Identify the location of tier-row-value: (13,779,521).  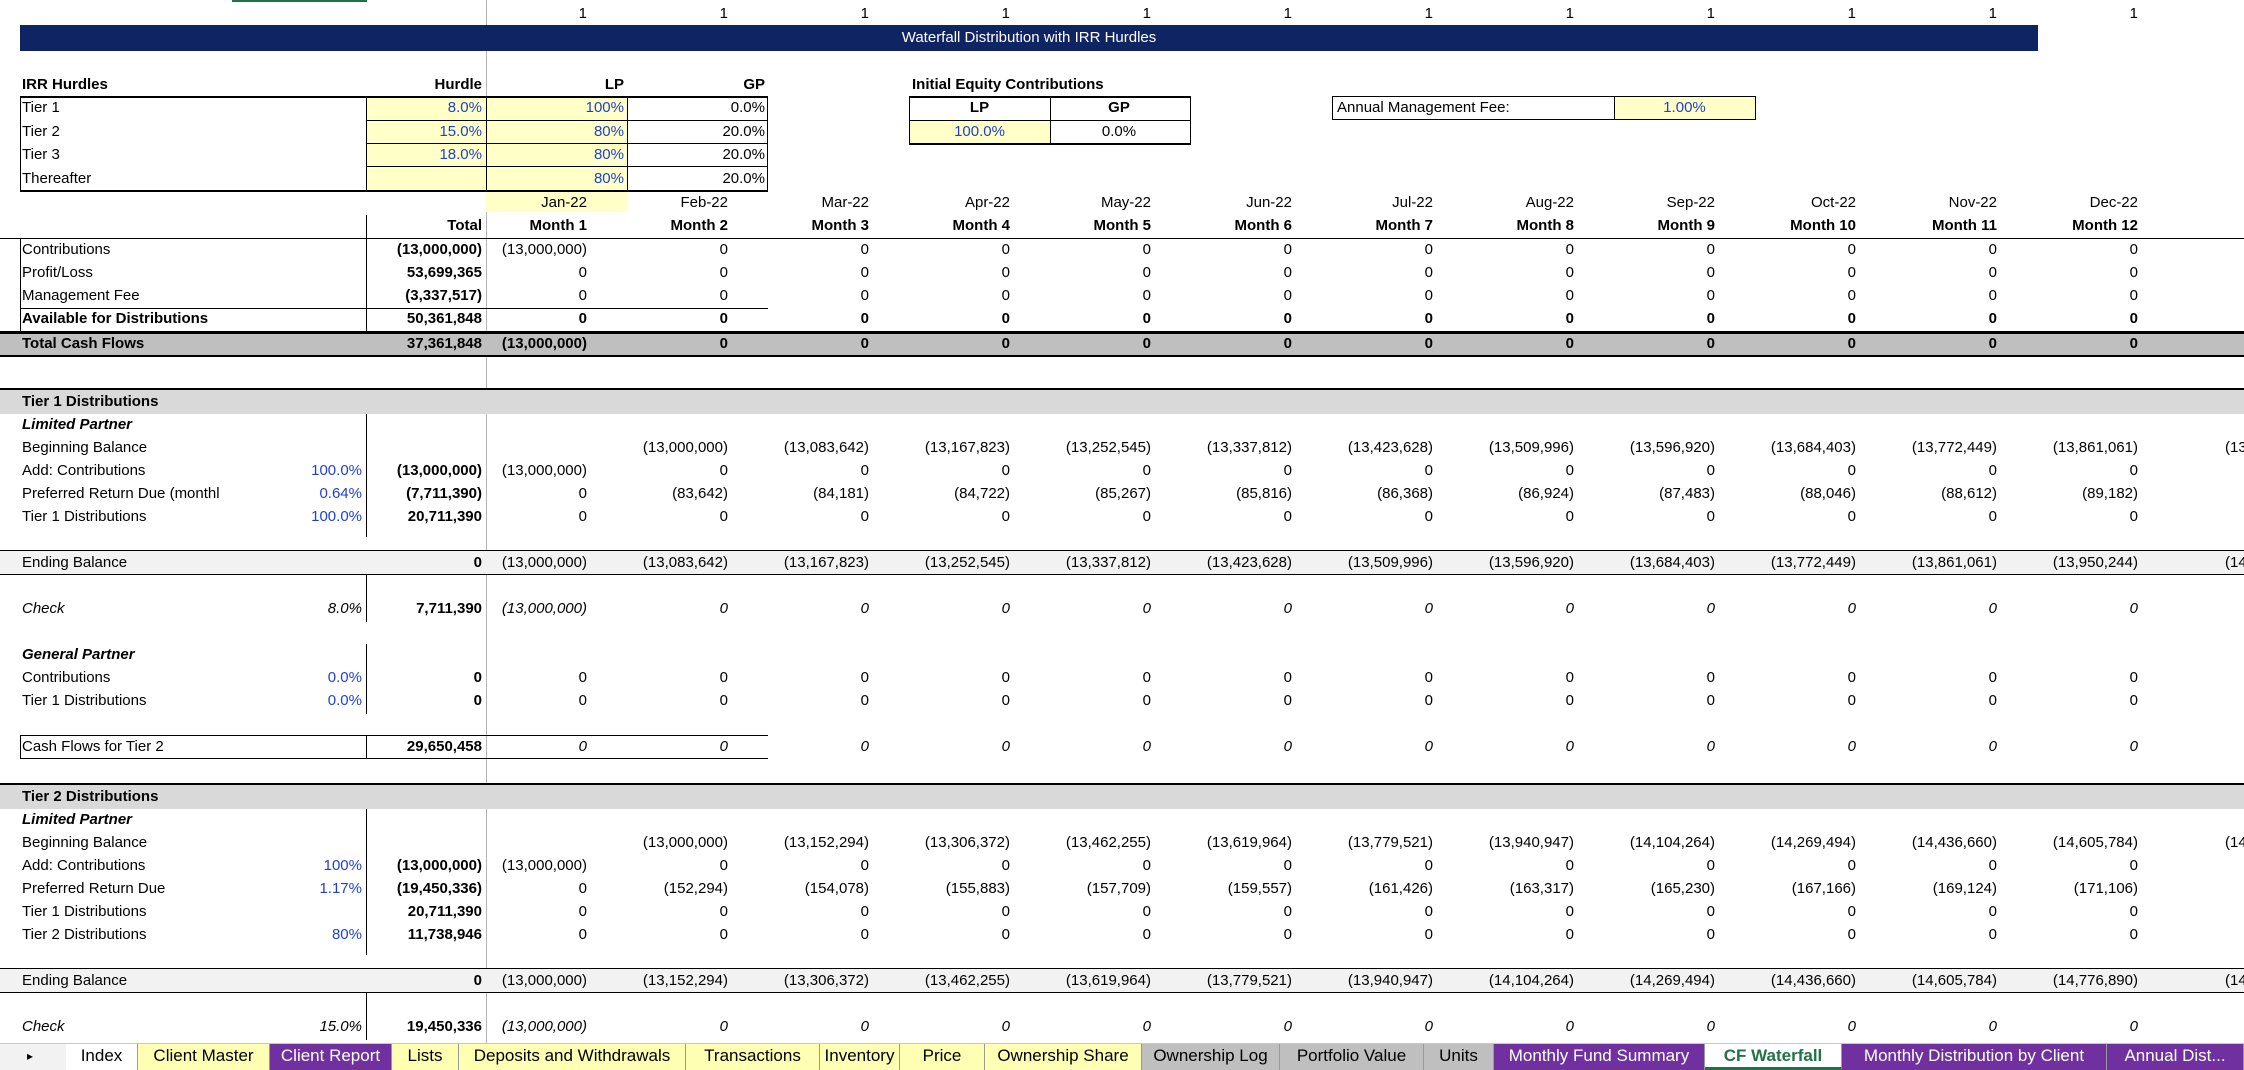
(1390, 842).